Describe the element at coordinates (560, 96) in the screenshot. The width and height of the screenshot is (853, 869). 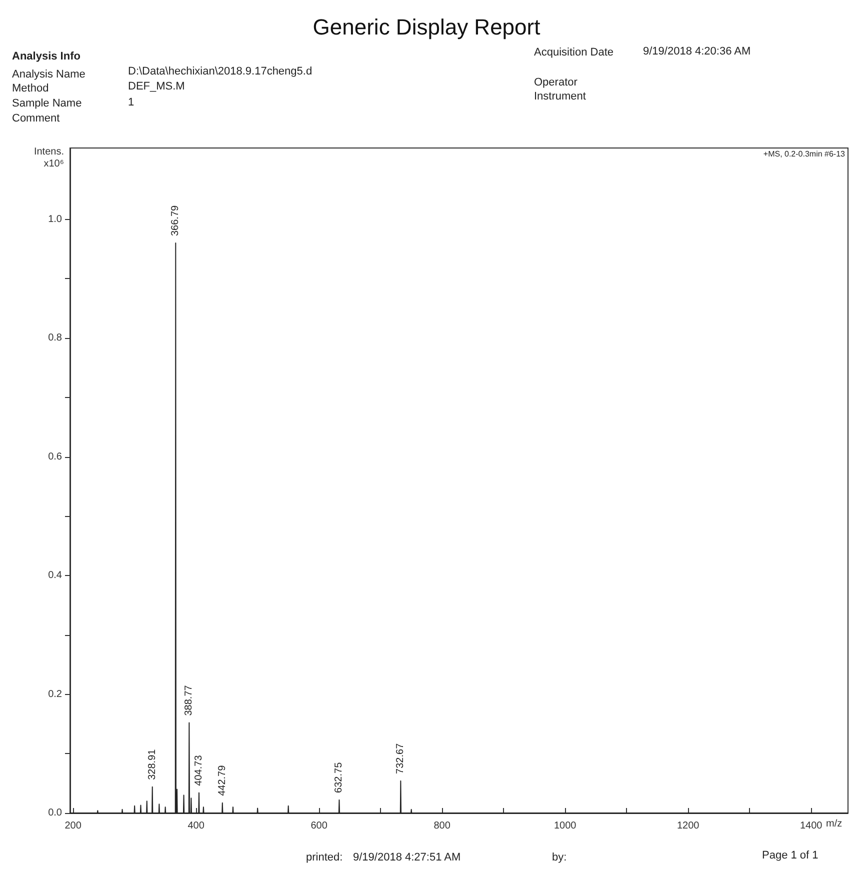
I see `text: Instrument` at that location.